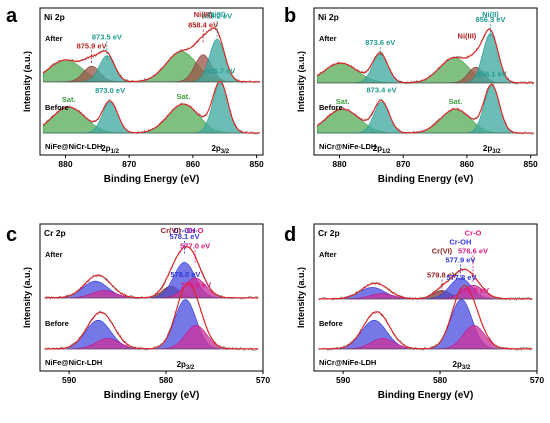 This screenshot has width=550, height=423. I want to click on peak-energy-label: 856.3 eV, so click(490, 19).